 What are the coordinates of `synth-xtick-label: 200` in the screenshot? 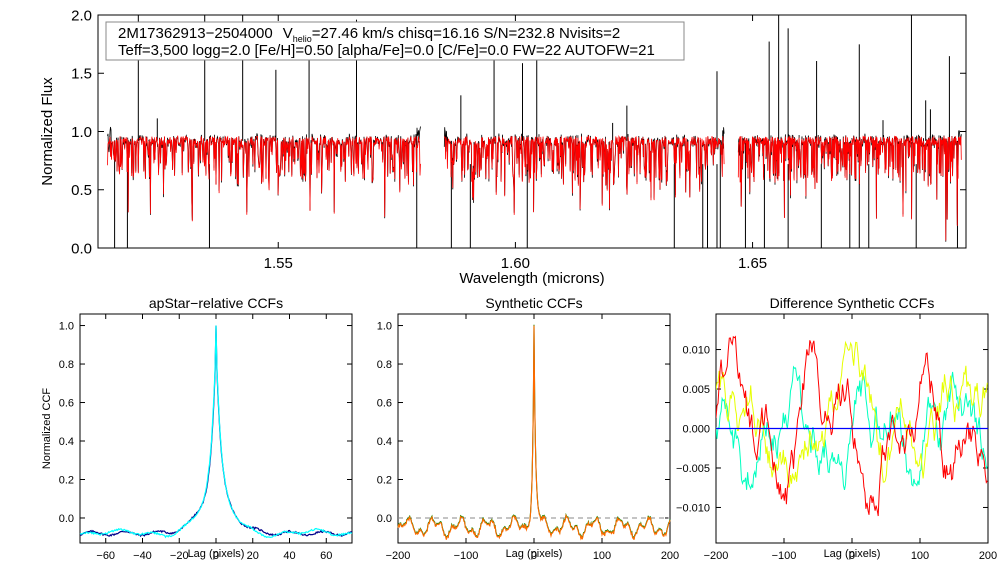 It's located at (670, 556).